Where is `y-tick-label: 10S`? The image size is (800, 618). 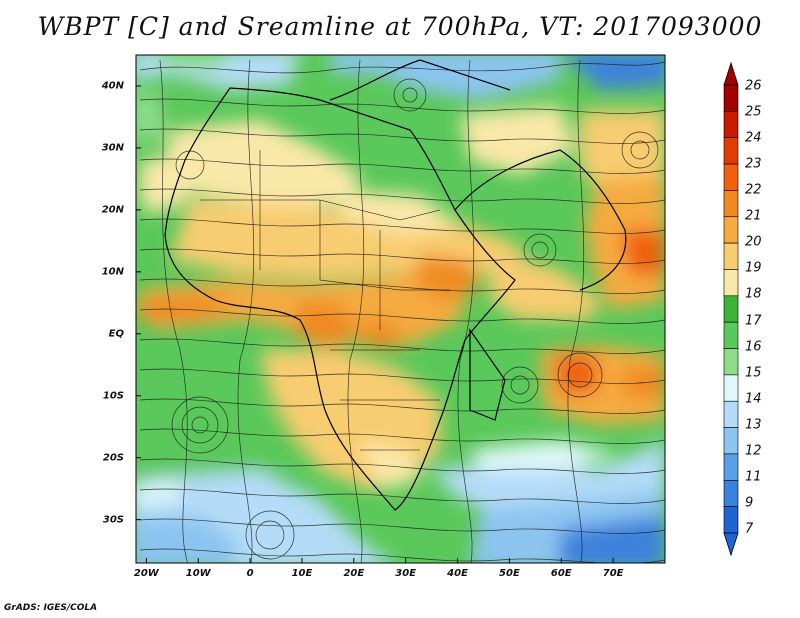 y-tick-label: 10S is located at coordinates (113, 396).